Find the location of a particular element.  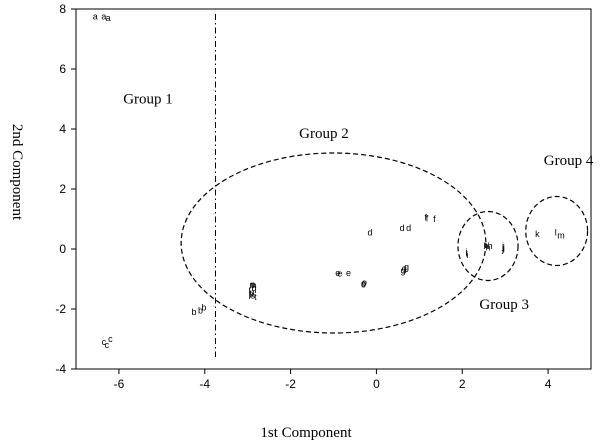

y-tick-label: 2 is located at coordinates (62, 189).